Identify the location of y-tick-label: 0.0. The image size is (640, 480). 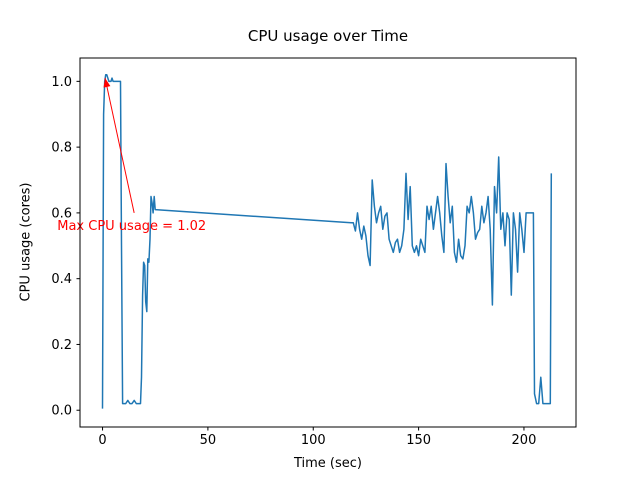
(61, 411).